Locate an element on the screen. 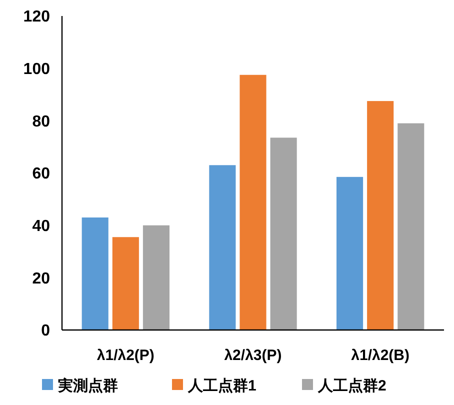 The height and width of the screenshot is (405, 454). y-tick-label: 20 is located at coordinates (41, 279).